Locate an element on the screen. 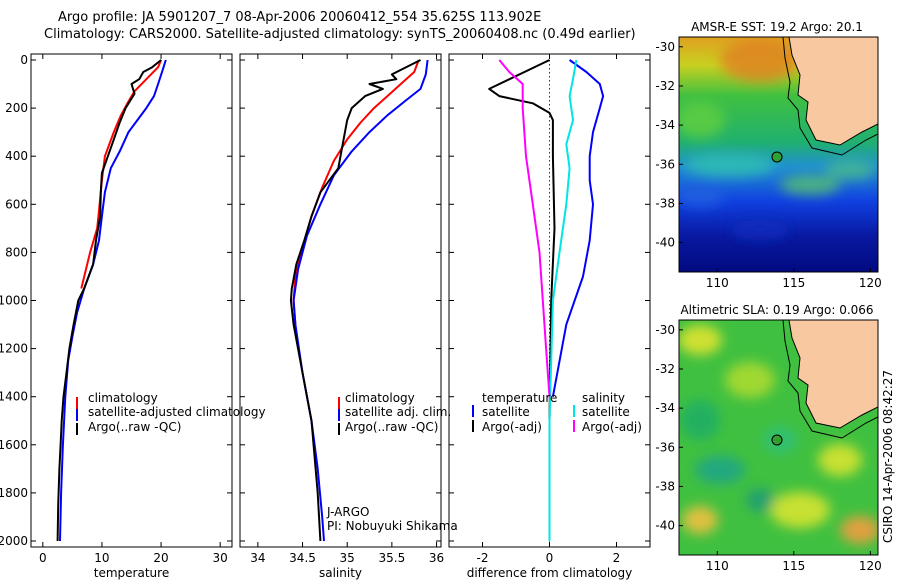 This screenshot has height=580, width=900. y-tick-label: 400 is located at coordinates (16, 156).